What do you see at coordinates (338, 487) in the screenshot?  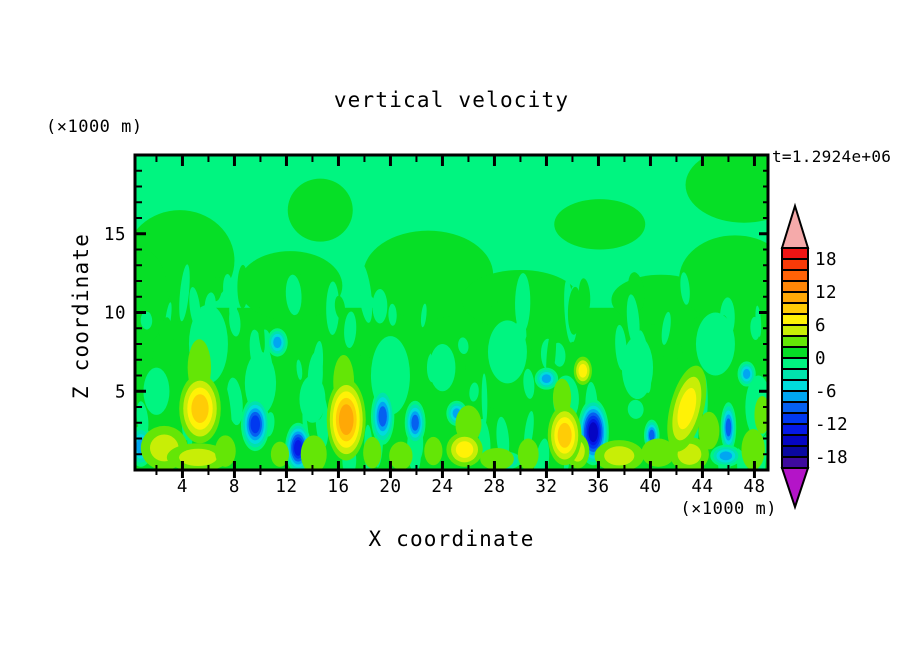 I see `x-tick-label: 16` at bounding box center [338, 487].